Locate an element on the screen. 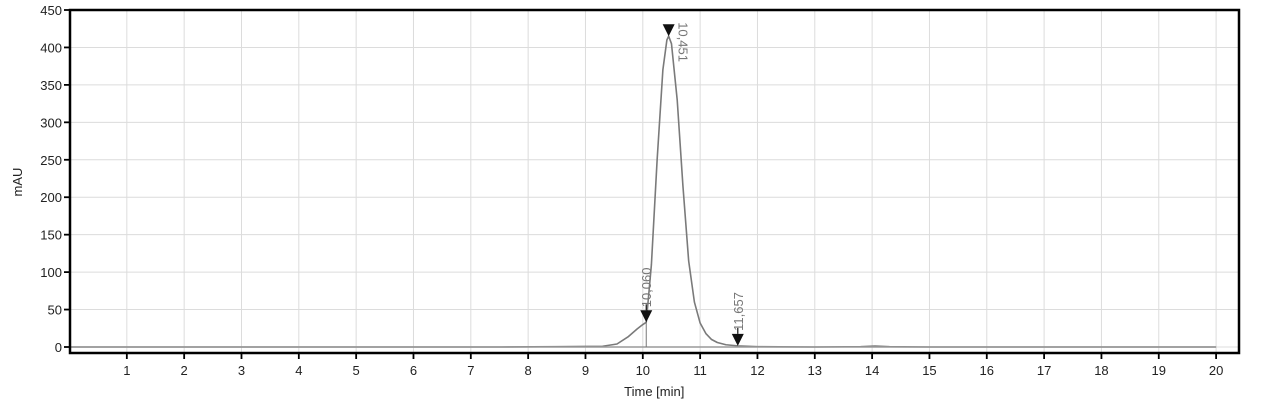 The image size is (1262, 407). x-axis-ticks: 1 2 3 4 5 6 7 8 9 10 11 12 13 14 15 16 17 18 19 20 is located at coordinates (673, 365).